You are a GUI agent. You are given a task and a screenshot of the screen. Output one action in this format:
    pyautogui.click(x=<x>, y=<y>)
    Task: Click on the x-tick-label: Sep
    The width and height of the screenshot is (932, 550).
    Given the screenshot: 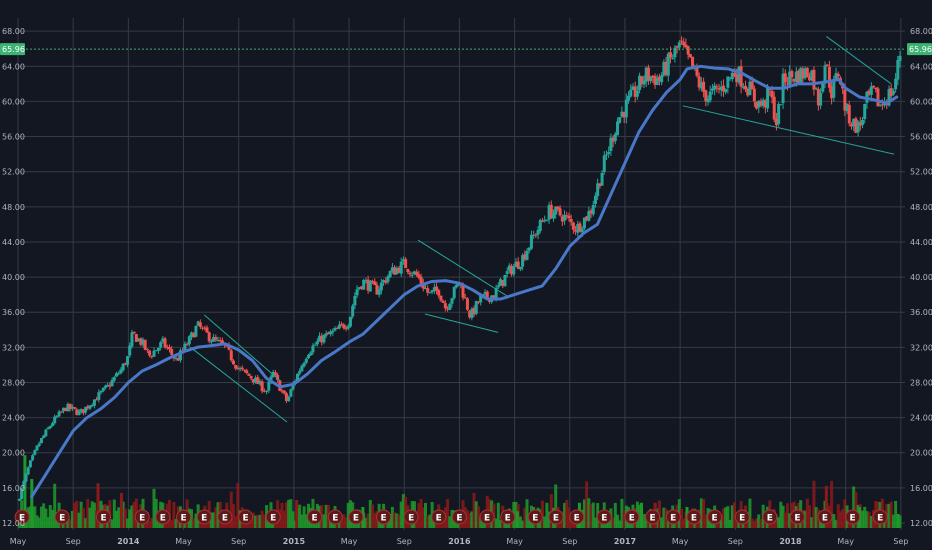 What is the action you would take?
    pyautogui.click(x=569, y=541)
    